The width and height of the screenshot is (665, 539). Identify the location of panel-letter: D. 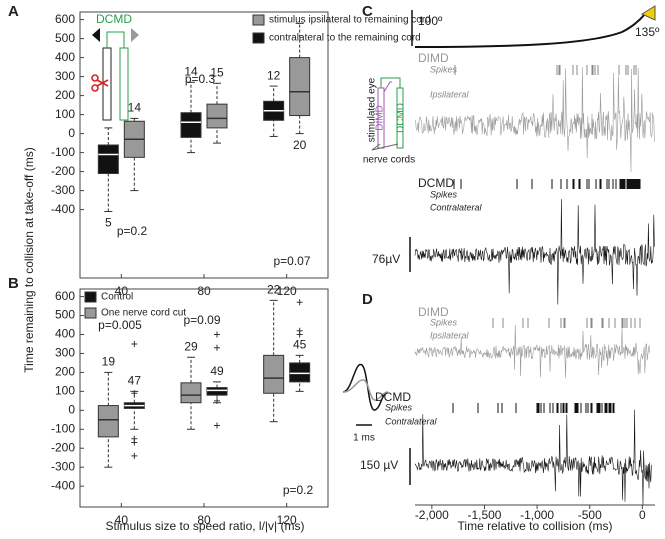
(367, 299).